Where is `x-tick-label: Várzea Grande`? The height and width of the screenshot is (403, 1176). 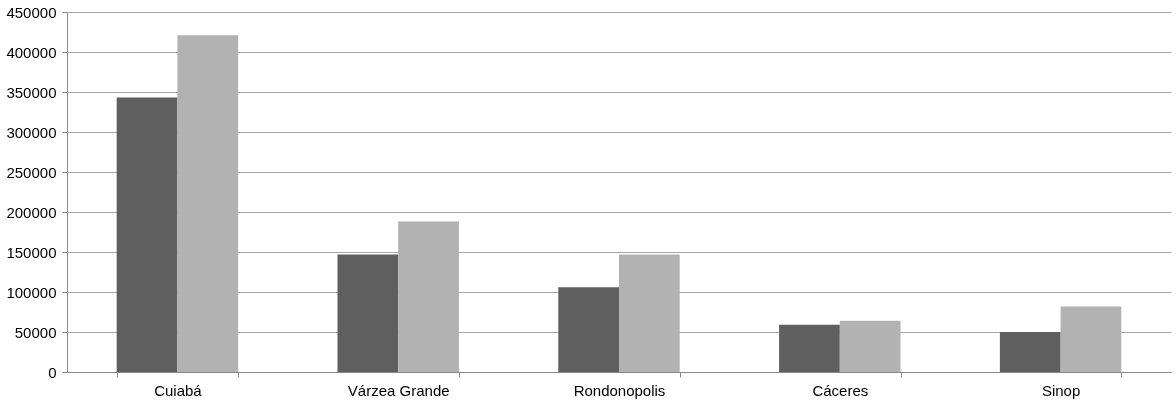
x-tick-label: Várzea Grande is located at coordinates (398, 390).